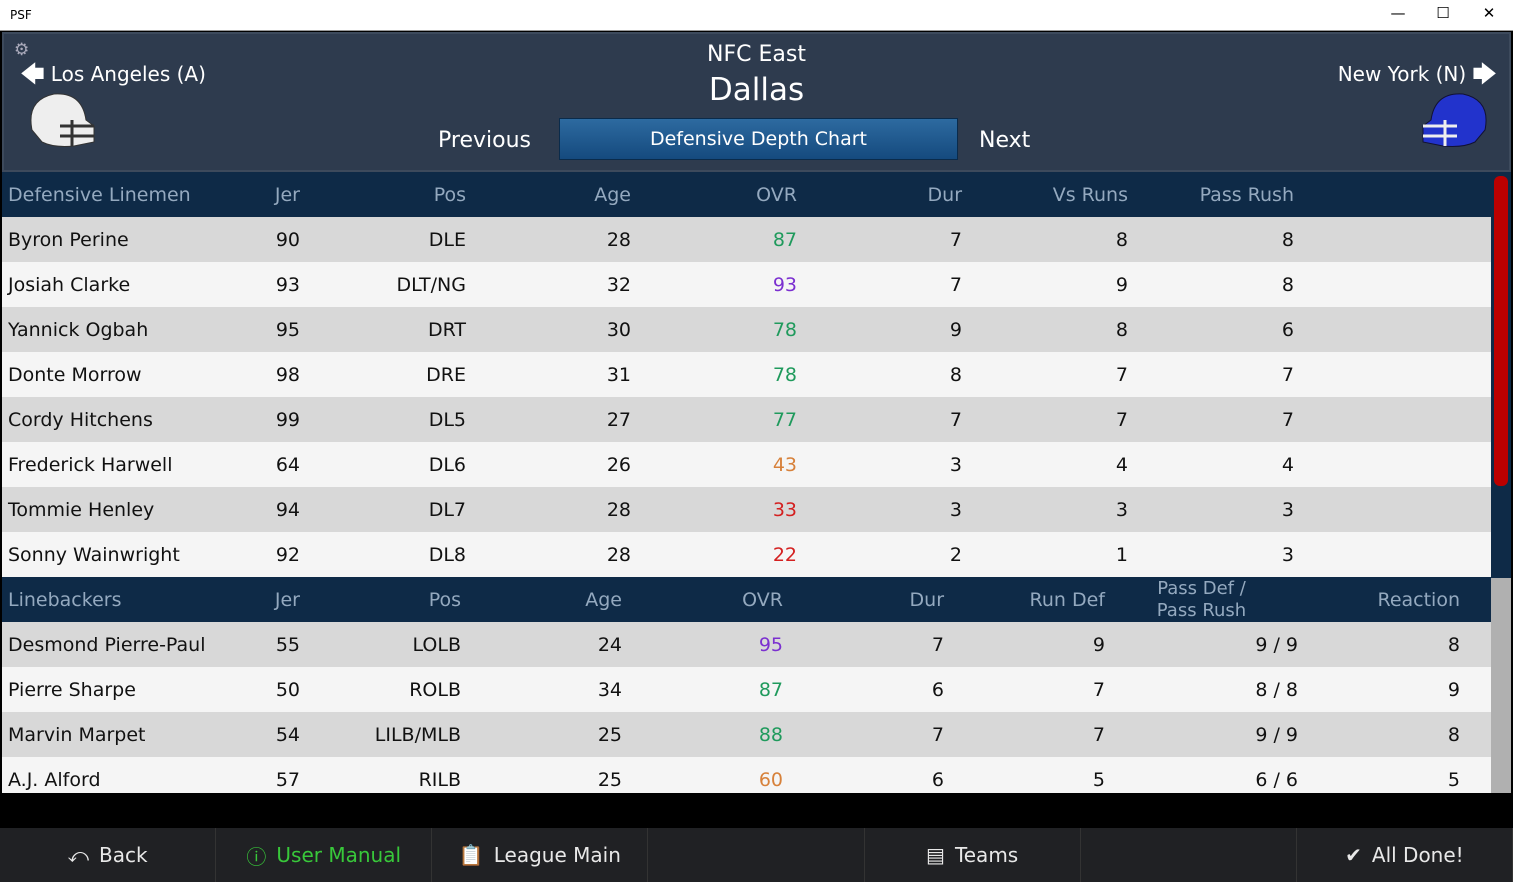 Image resolution: width=1513 pixels, height=882 pixels. I want to click on player-stat: 28, so click(618, 509).